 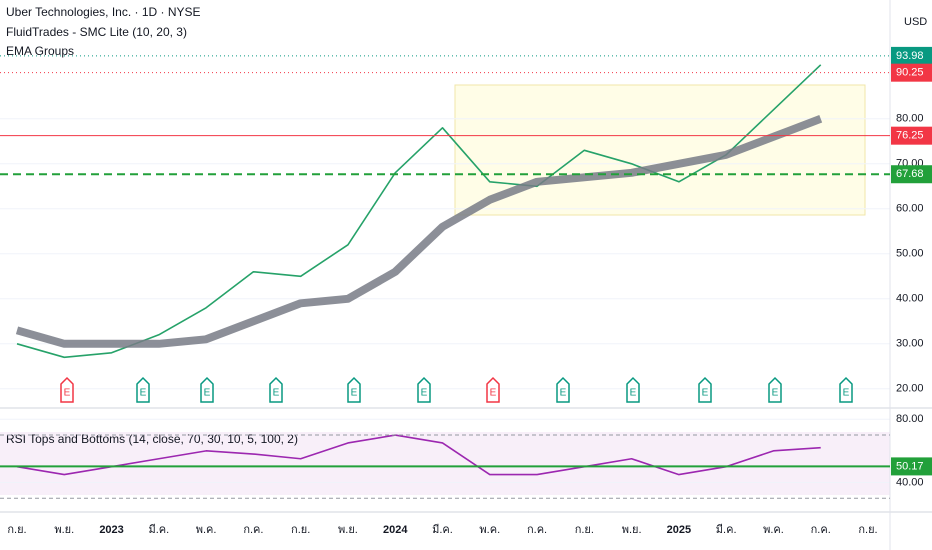 I want to click on currency: USD, so click(x=915, y=22).